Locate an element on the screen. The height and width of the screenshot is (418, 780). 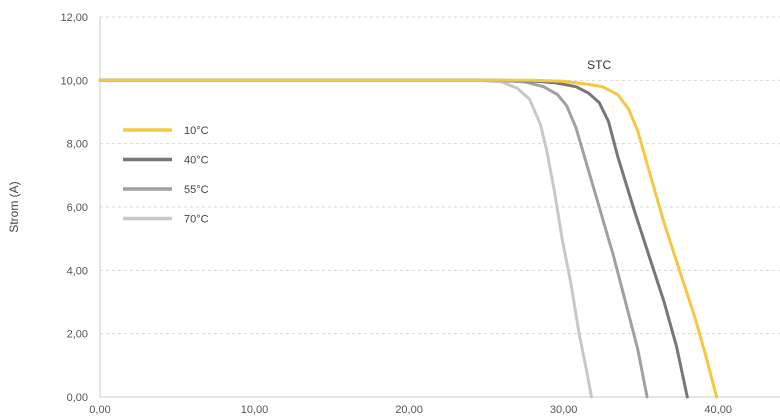
x-tick-label: 20,00 is located at coordinates (409, 410).